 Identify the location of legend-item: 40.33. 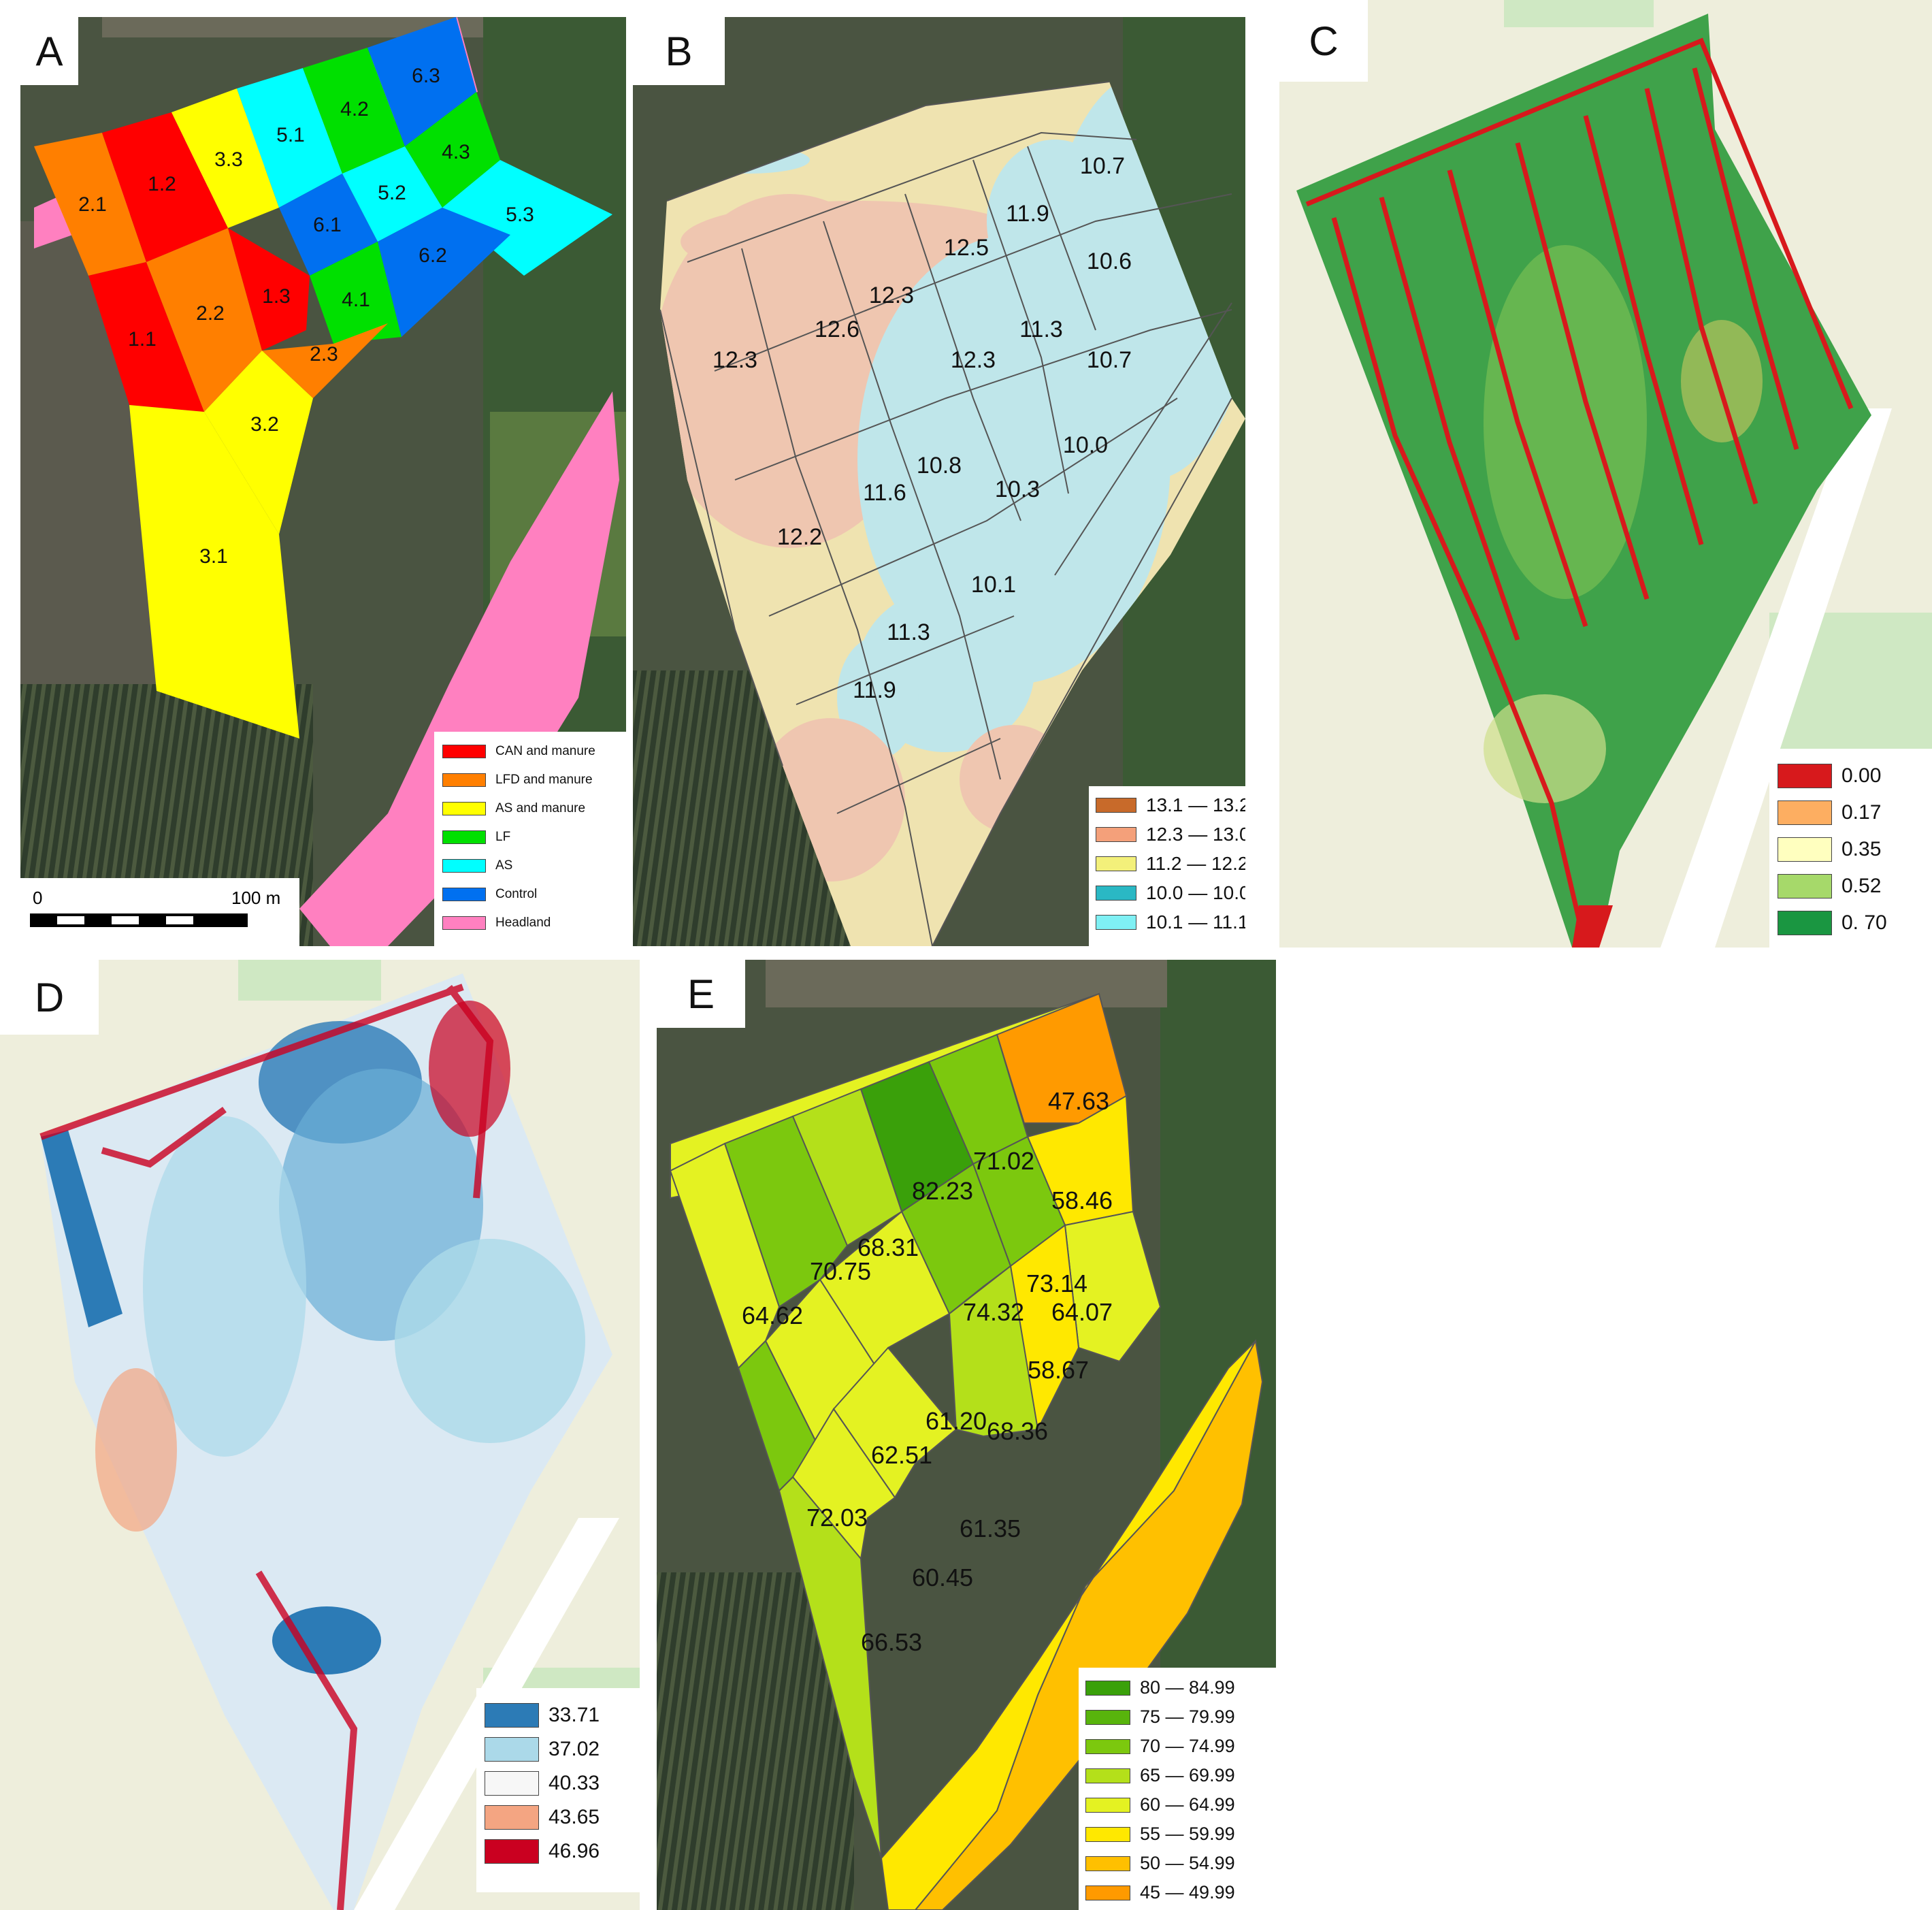
(558, 1783).